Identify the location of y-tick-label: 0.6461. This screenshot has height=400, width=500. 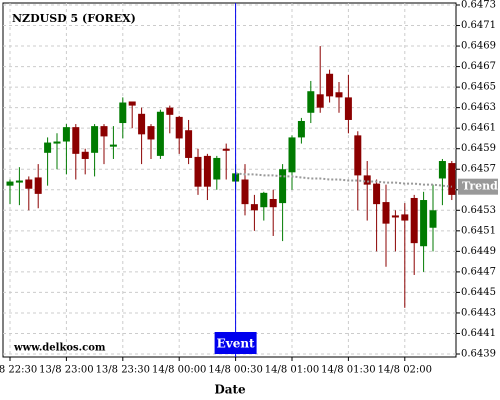
(478, 128).